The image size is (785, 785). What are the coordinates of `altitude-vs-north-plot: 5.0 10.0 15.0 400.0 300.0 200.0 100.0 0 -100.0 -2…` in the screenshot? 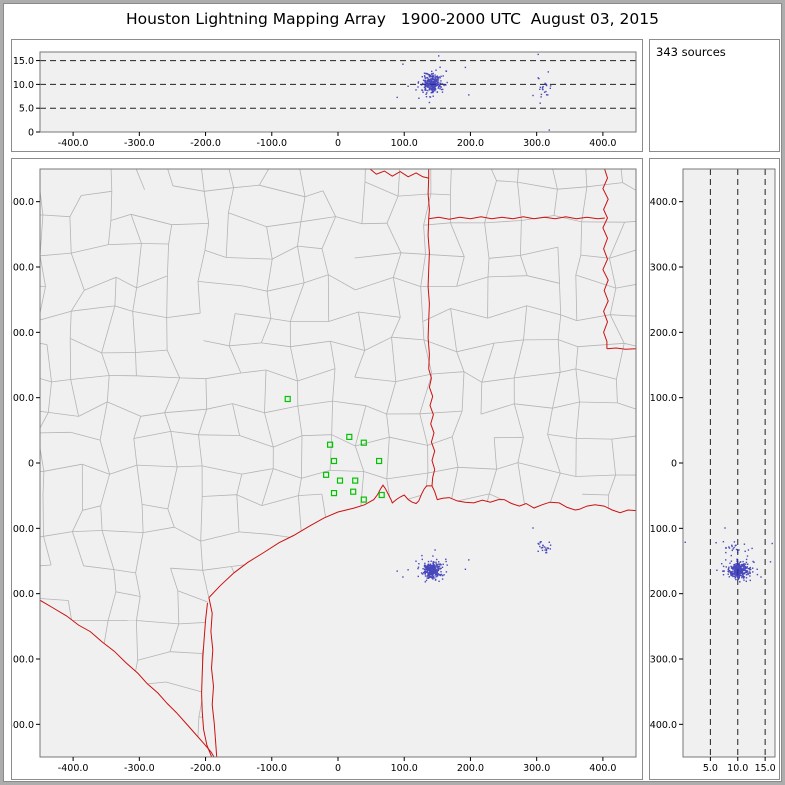 It's located at (713, 471).